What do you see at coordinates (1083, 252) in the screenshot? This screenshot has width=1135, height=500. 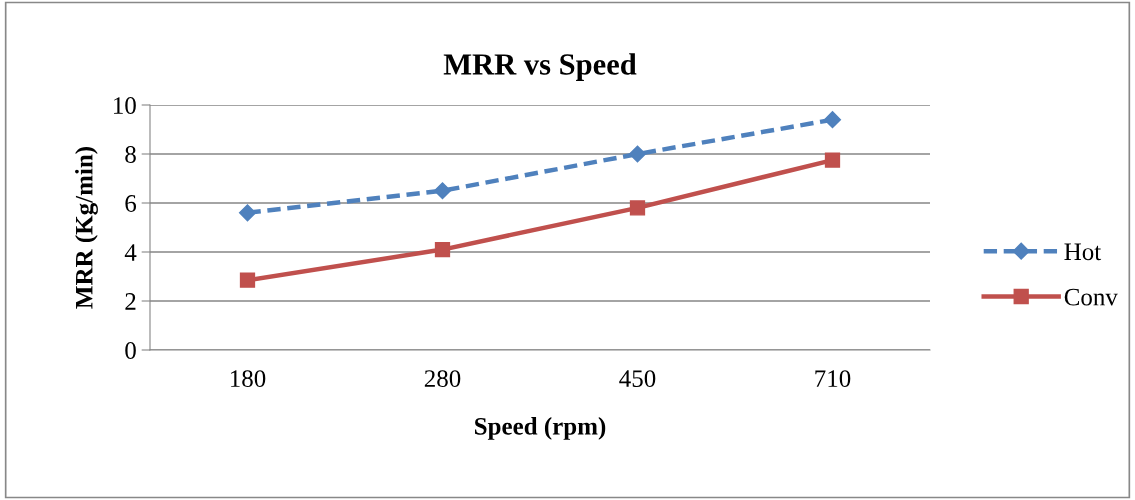 I see `legend-label: Hot` at bounding box center [1083, 252].